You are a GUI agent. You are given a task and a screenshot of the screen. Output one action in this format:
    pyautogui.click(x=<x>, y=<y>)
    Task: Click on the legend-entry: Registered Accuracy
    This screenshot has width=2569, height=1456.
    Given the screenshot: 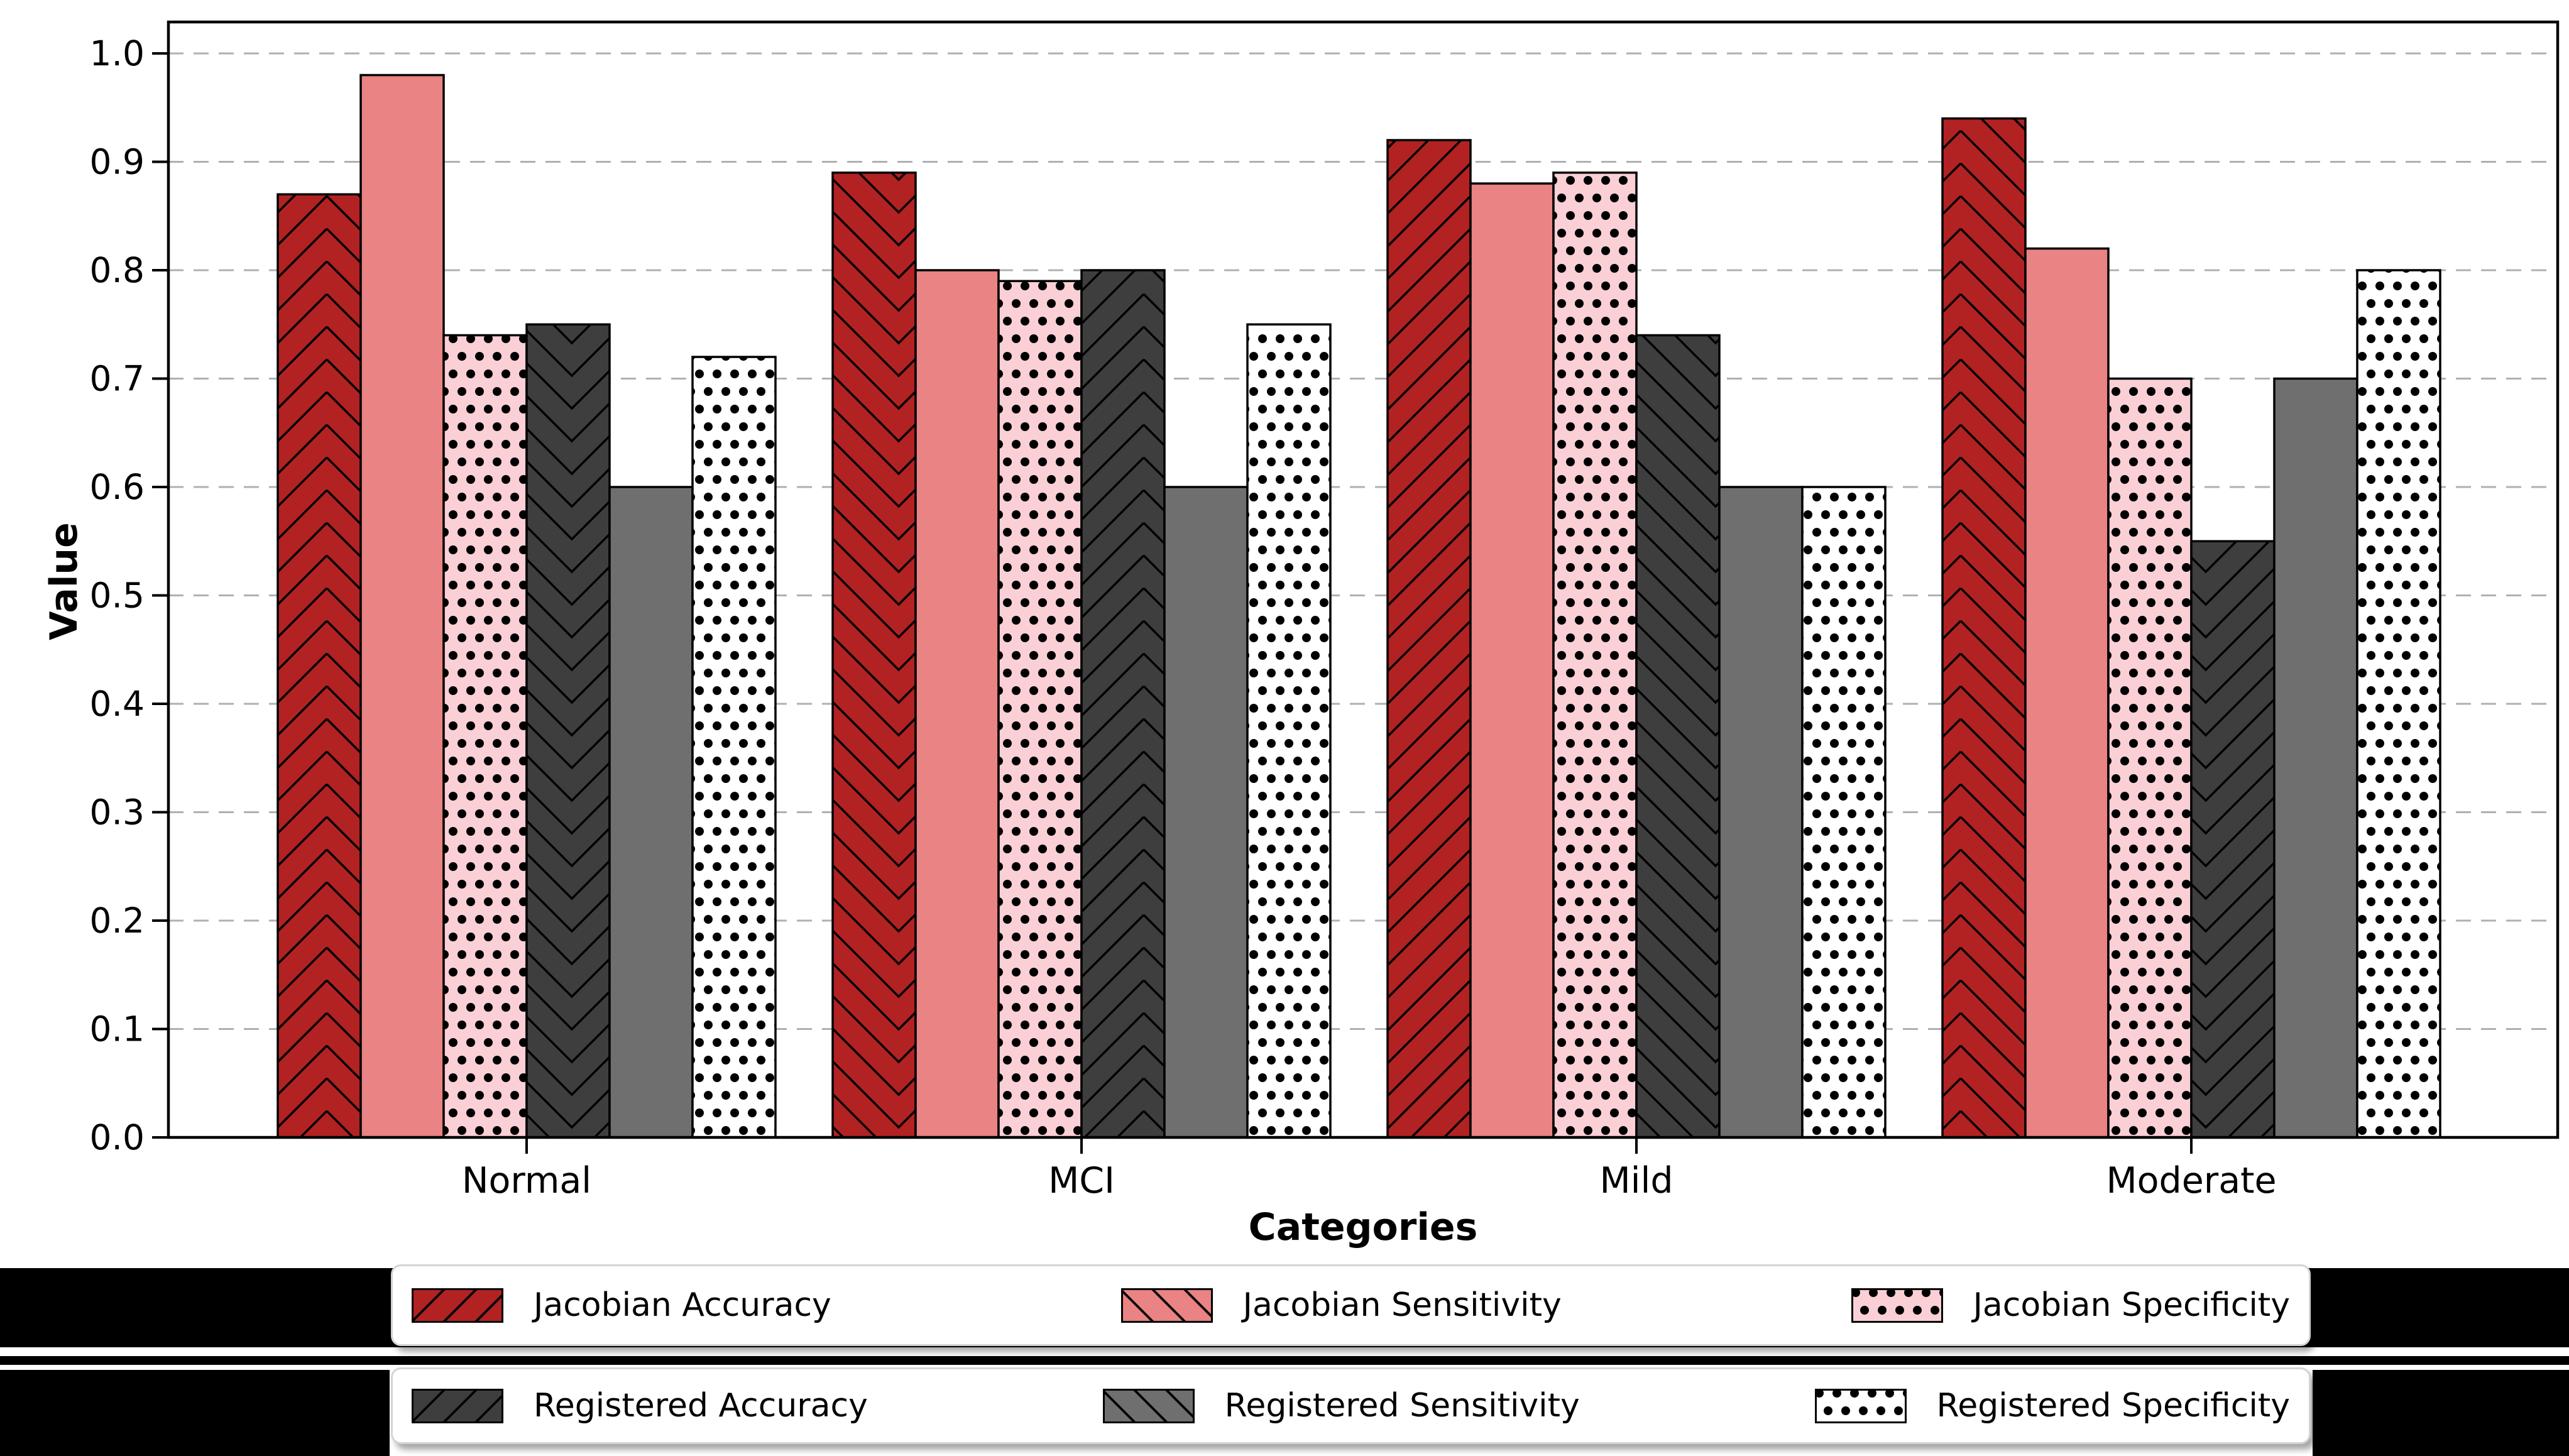 What is the action you would take?
    pyautogui.click(x=640, y=1406)
    